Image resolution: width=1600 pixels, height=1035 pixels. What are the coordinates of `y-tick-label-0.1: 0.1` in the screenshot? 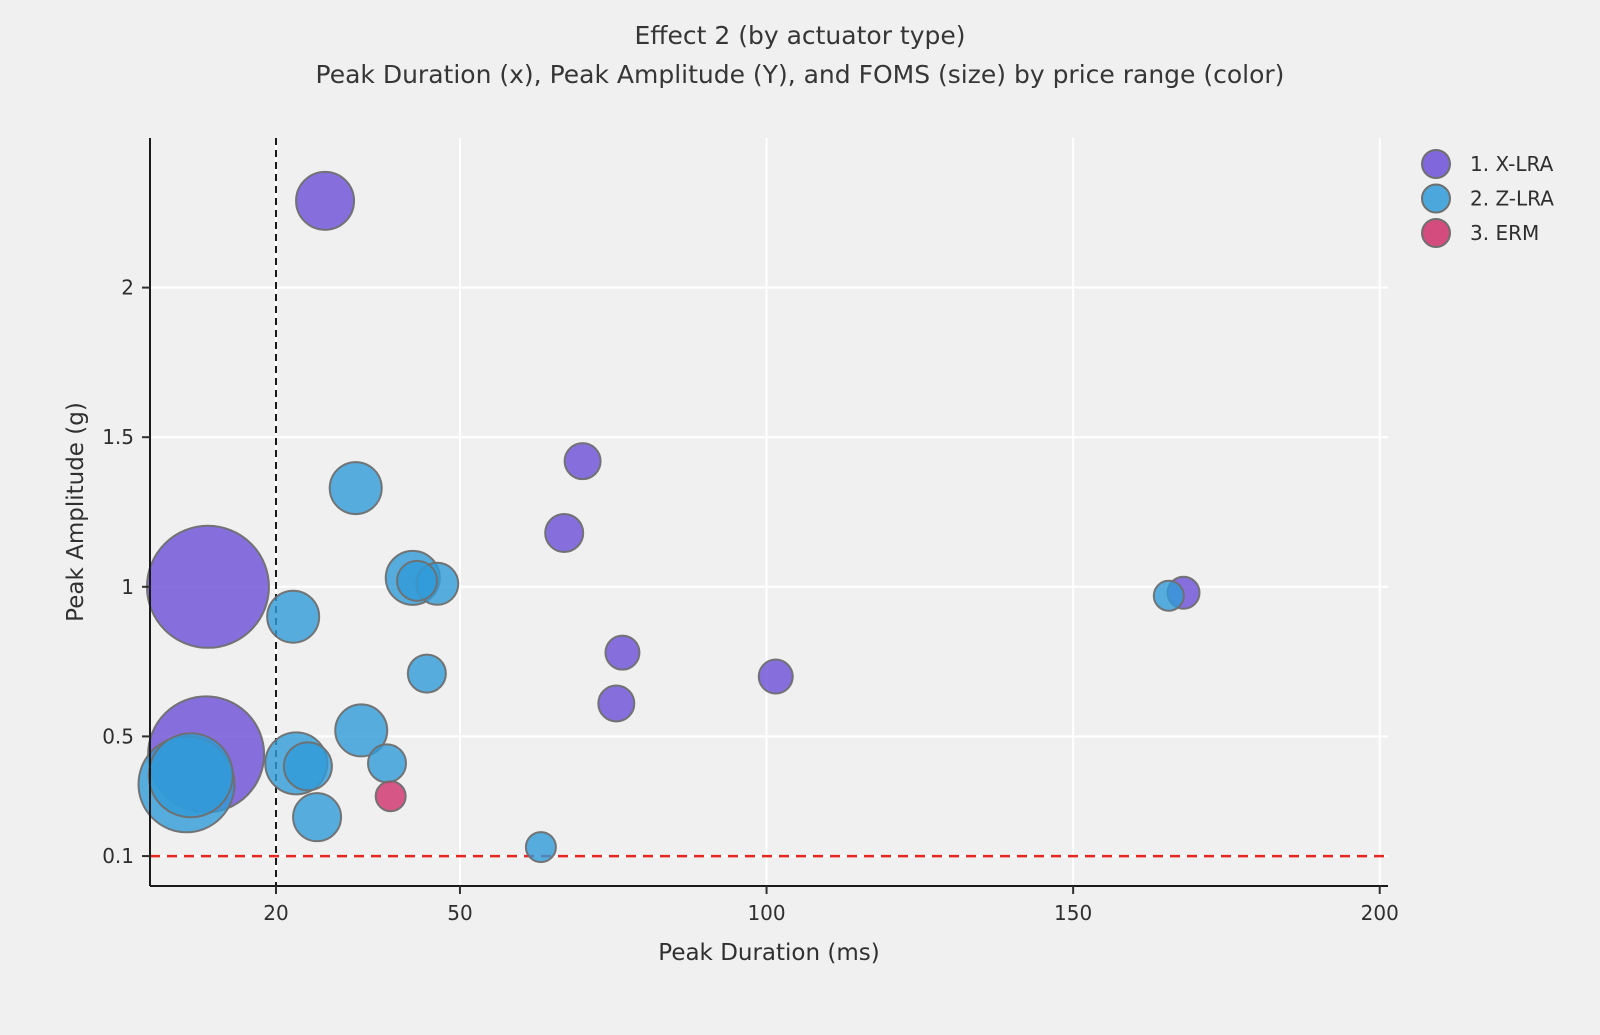 It's located at (118, 856).